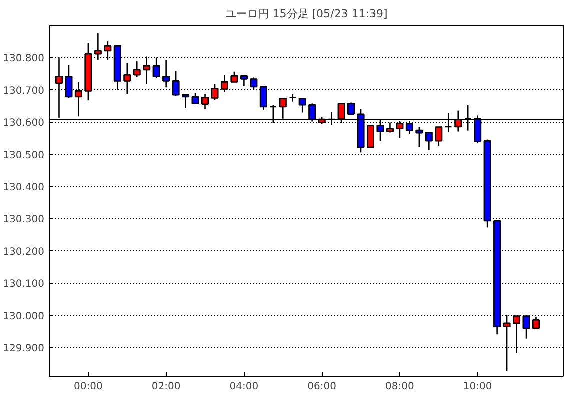 This screenshot has width=570, height=398. I want to click on x-tick-label: 10:00, so click(477, 387).